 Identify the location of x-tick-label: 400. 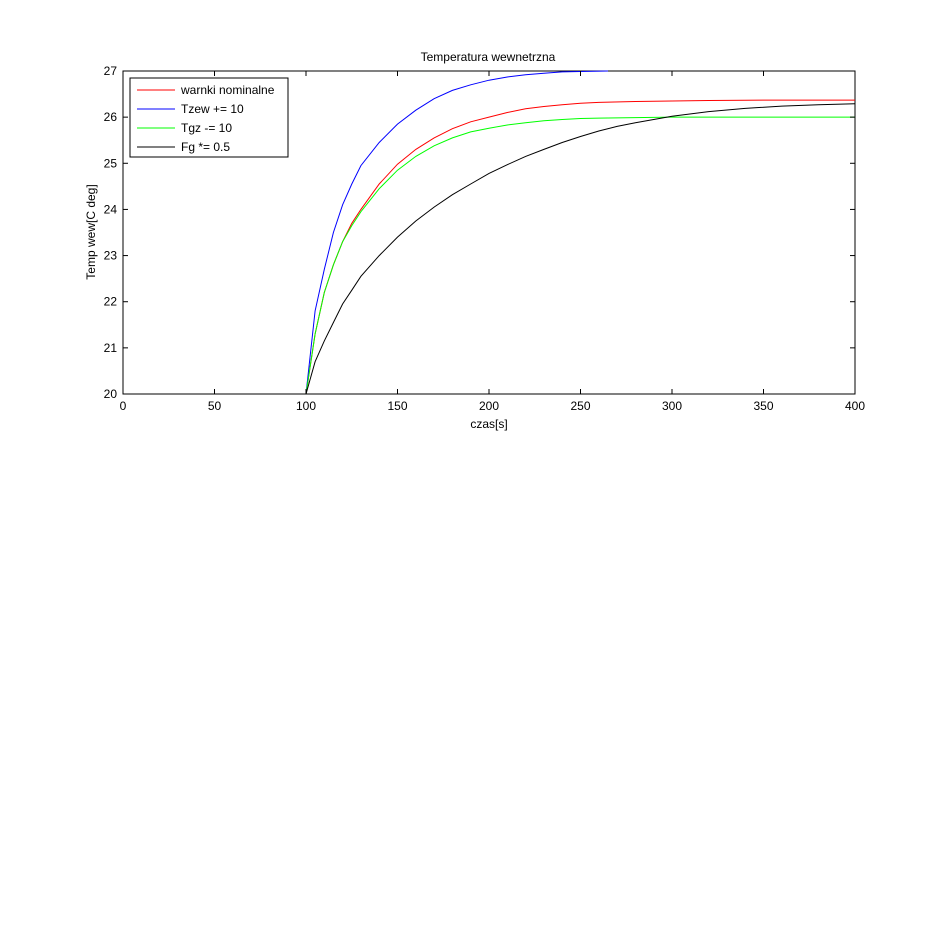
(855, 406).